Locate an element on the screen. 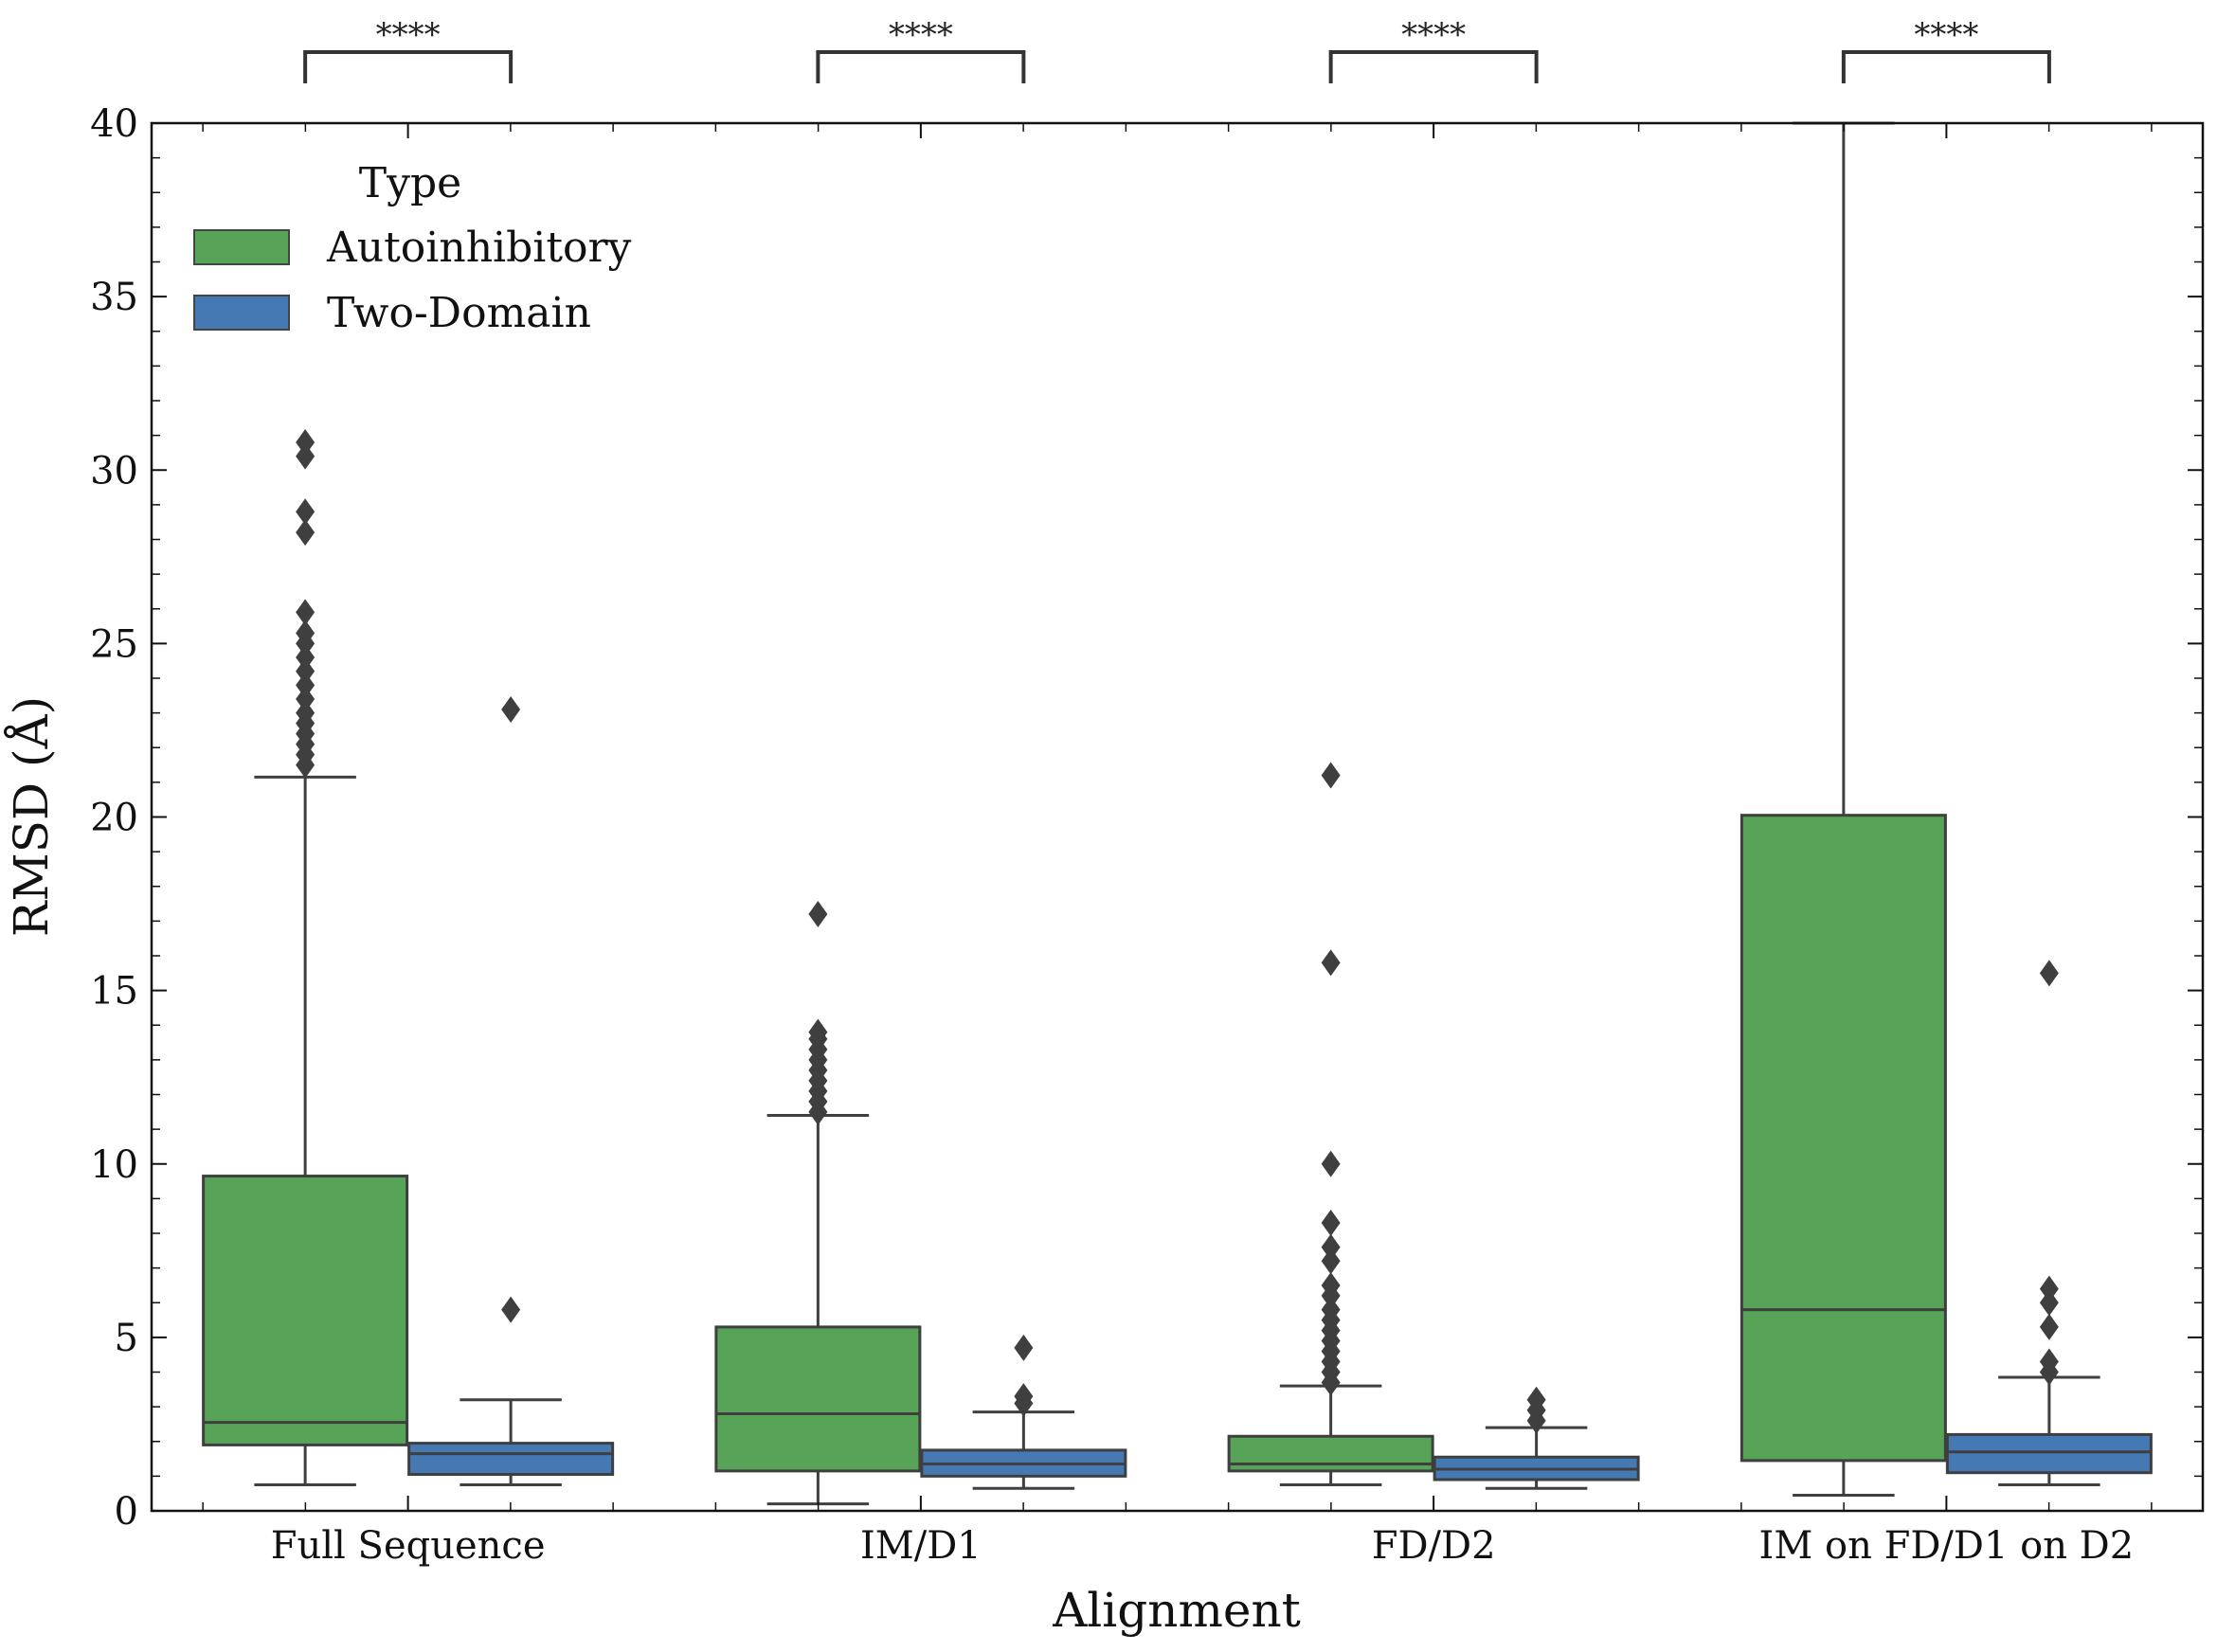  legend: Type Autoinhibitory Two-Domain is located at coordinates (412, 248).